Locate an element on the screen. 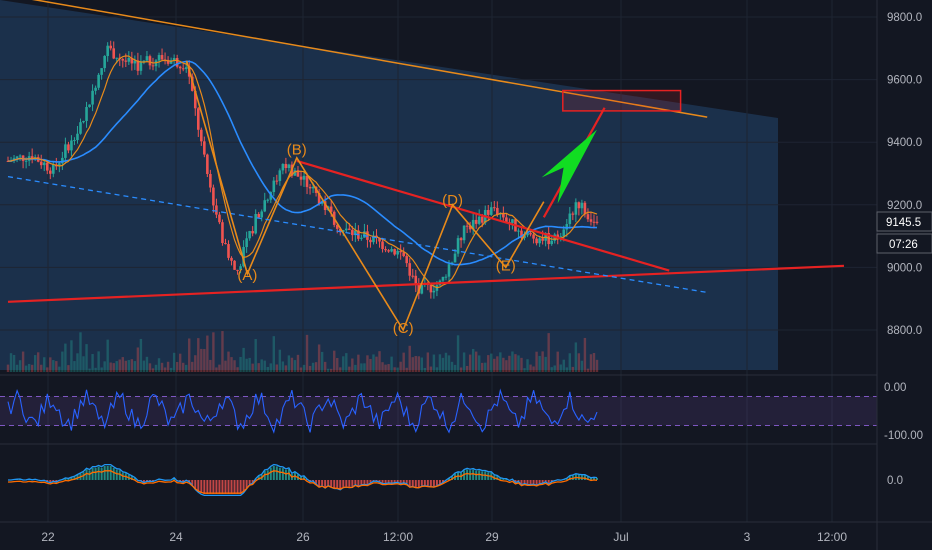 This screenshot has width=932, height=550. macd-panel is located at coordinates (303, 480).